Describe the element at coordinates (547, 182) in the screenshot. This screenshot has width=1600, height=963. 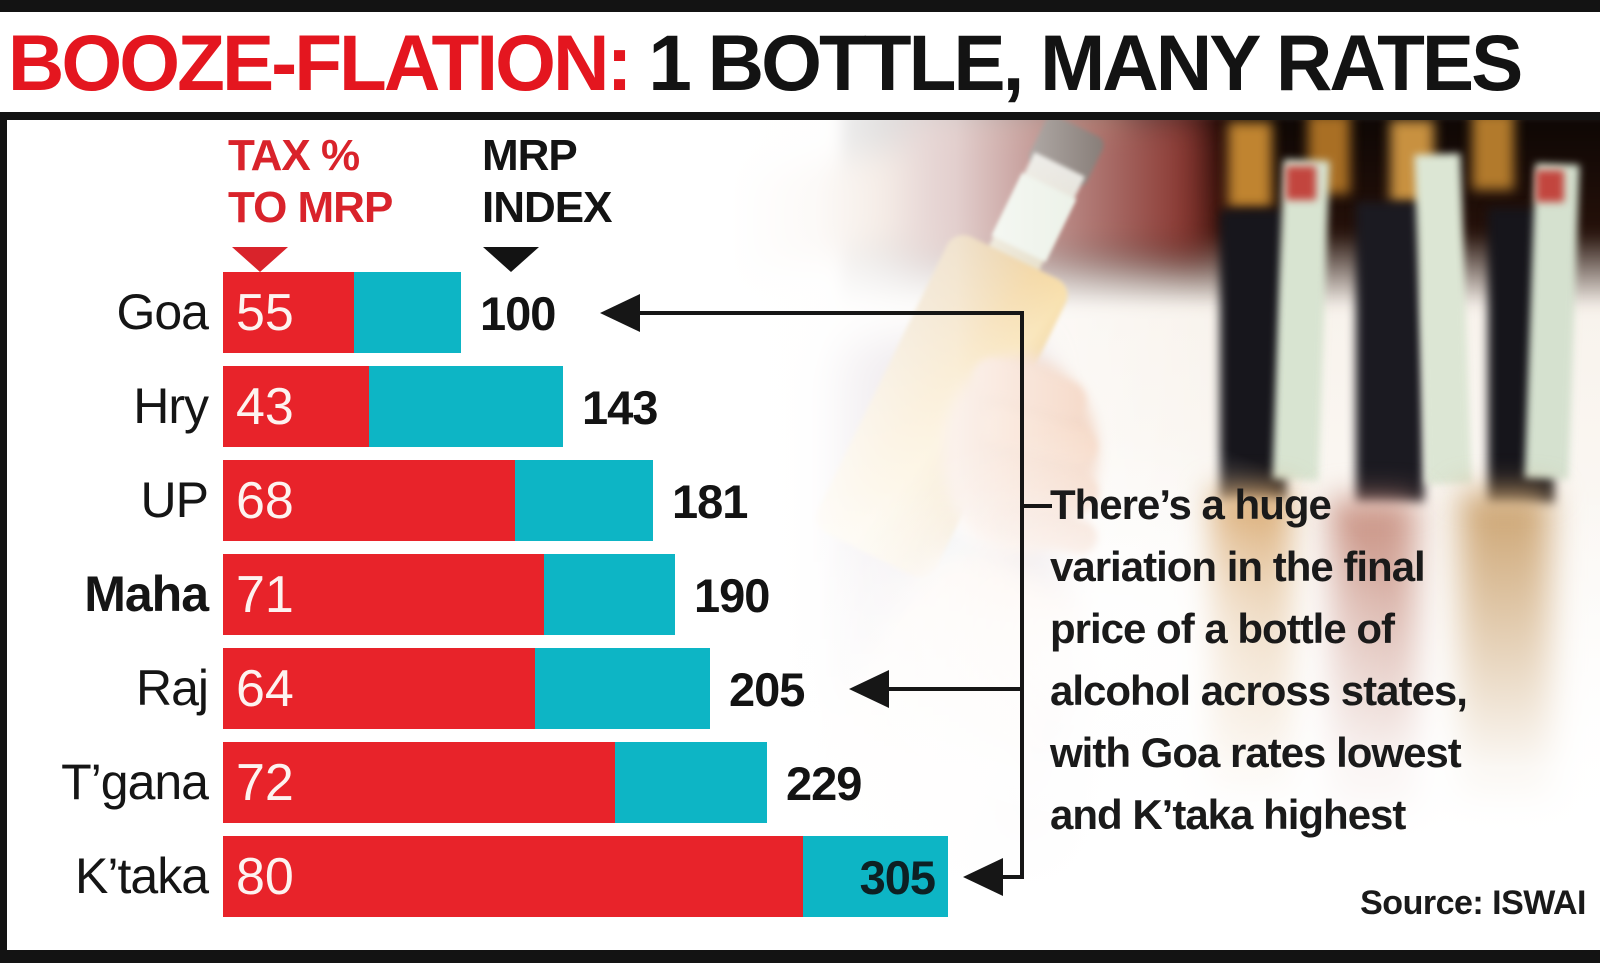
I see `mrp-index-column-header: MRP INDEX` at that location.